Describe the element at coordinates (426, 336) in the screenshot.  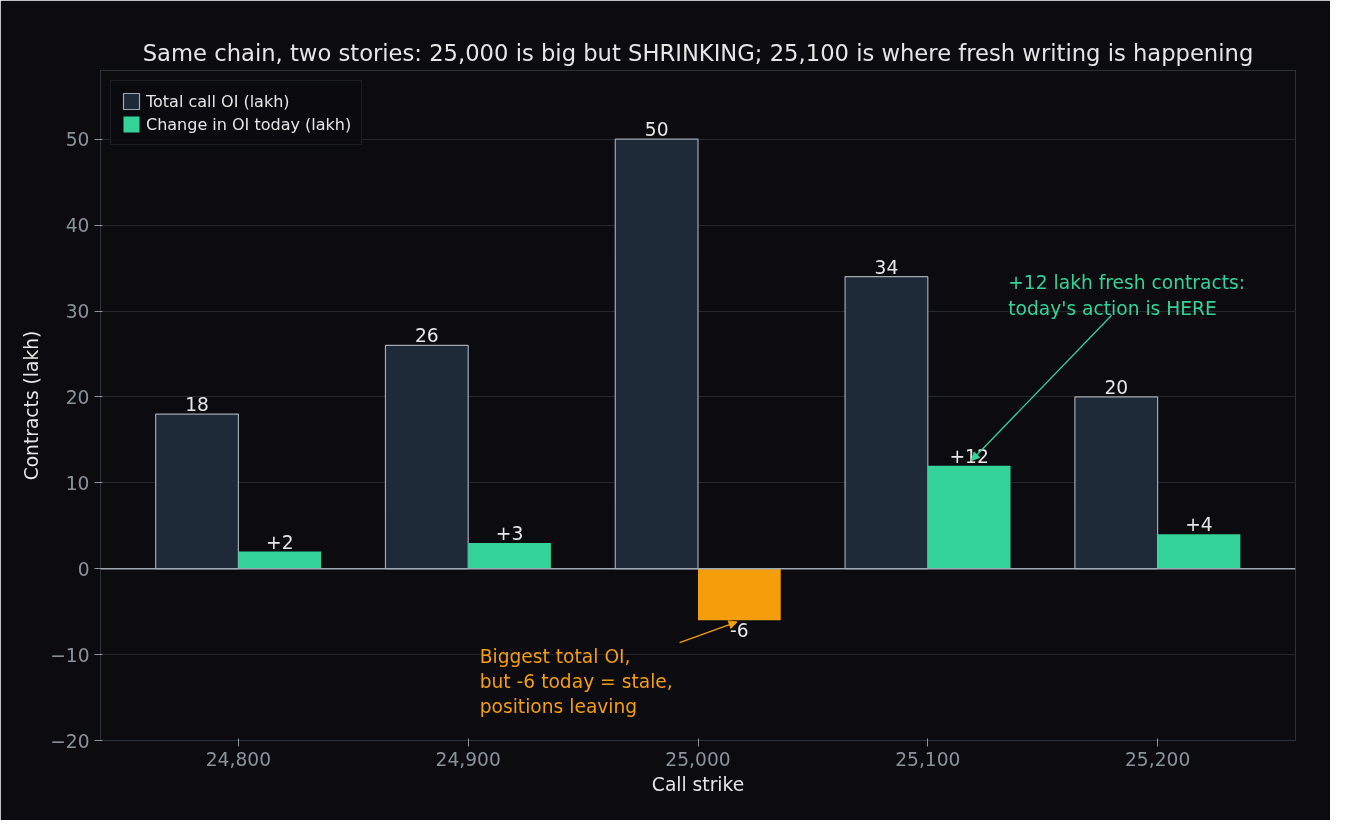
I see `data-label: 26` at that location.